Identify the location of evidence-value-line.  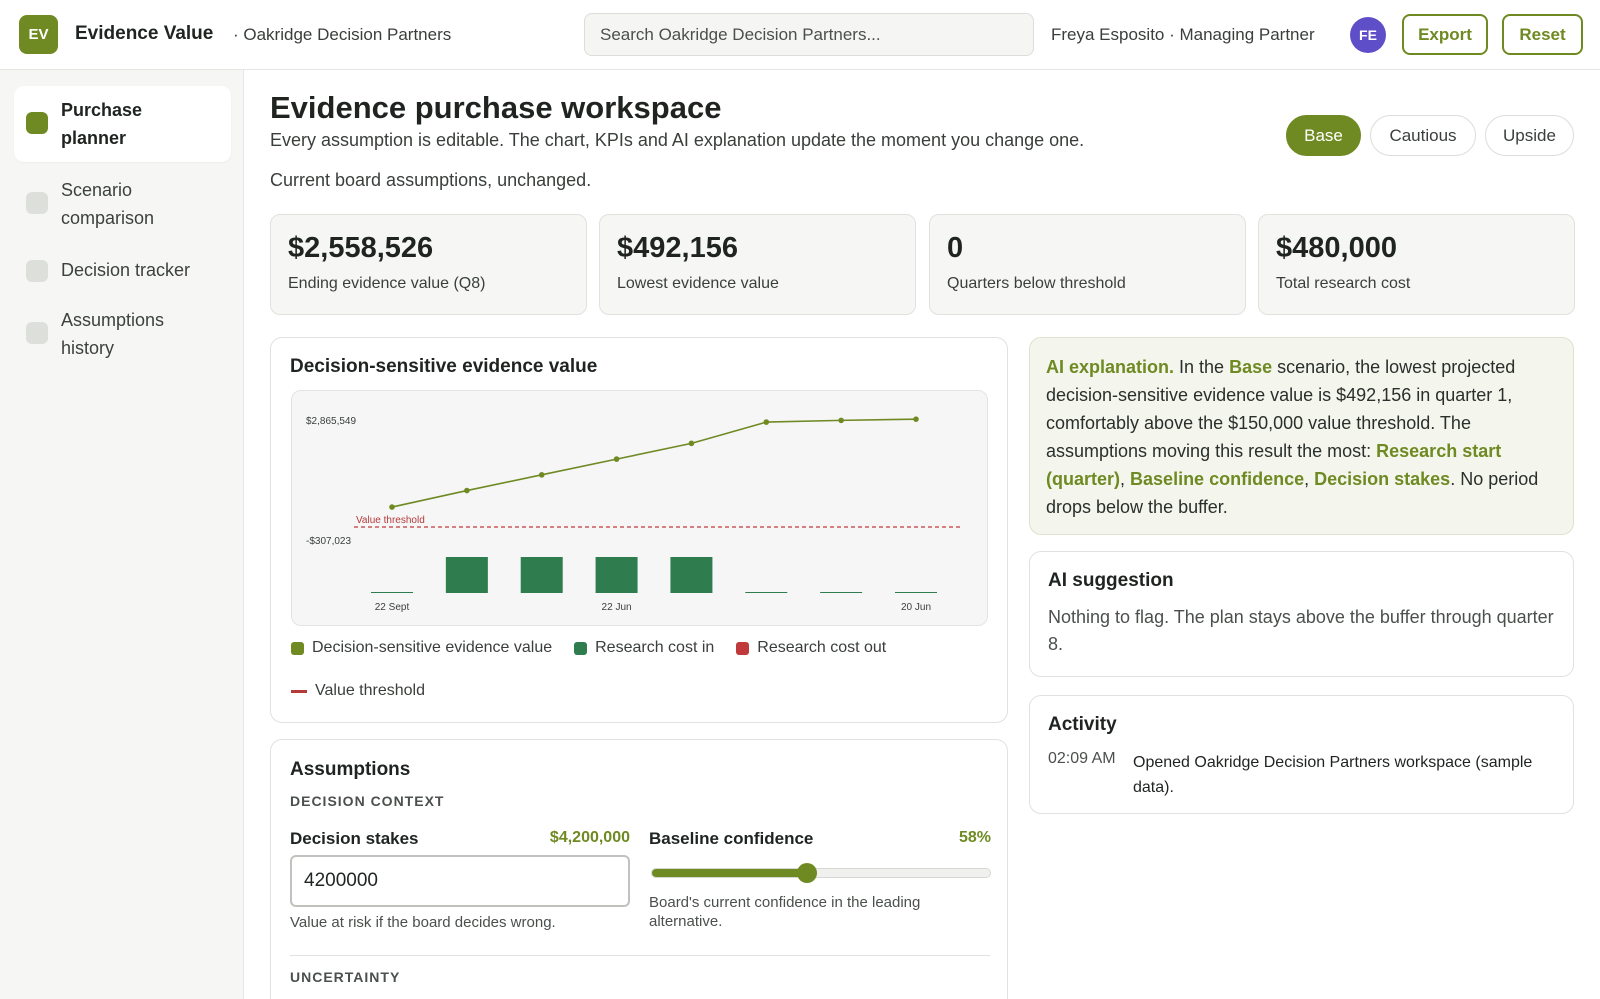
(654, 463).